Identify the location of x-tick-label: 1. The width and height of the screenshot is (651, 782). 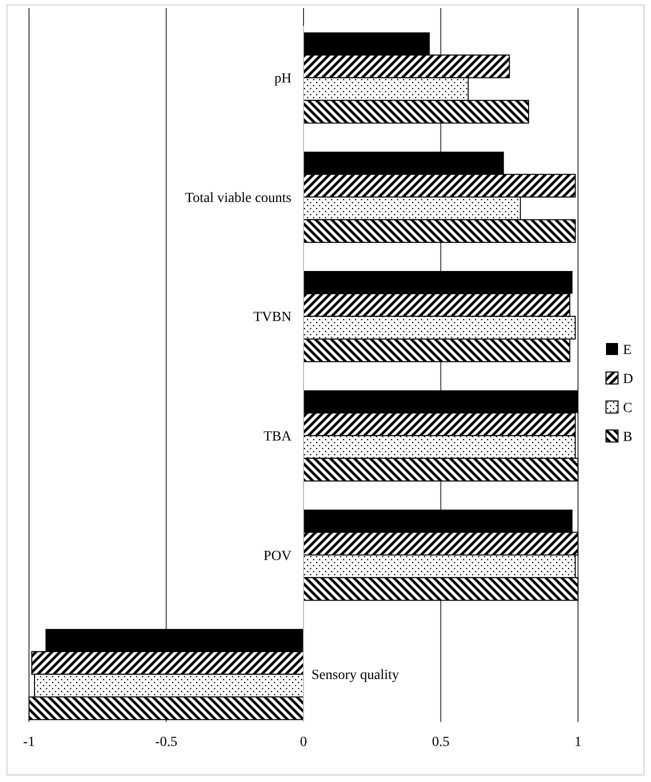
(578, 742).